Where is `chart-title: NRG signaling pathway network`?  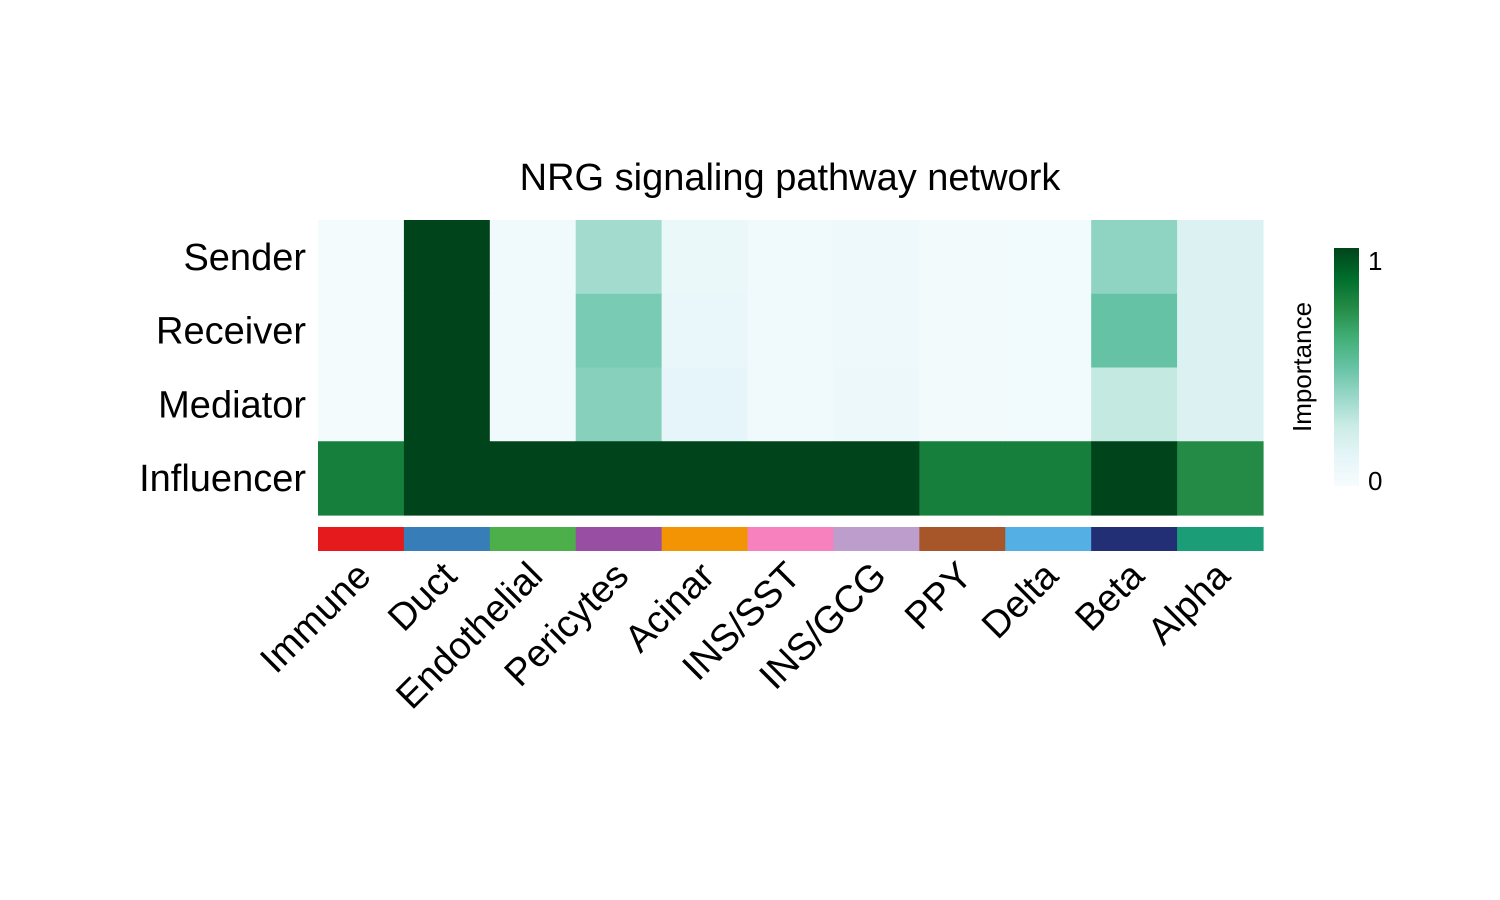
chart-title: NRG signaling pathway network is located at coordinates (791, 178).